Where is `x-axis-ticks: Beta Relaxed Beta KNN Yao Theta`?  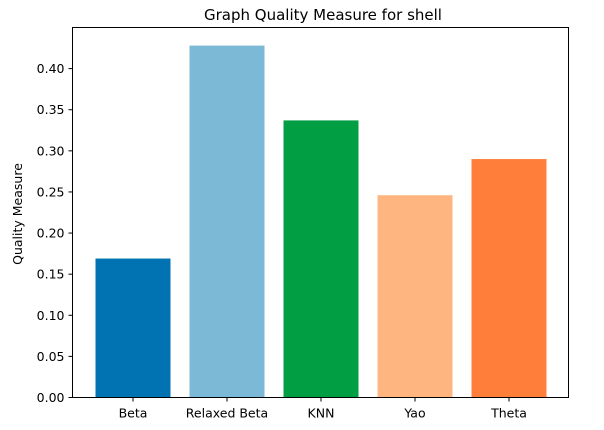
x-axis-ticks: Beta Relaxed Beta KNN Yao Theta is located at coordinates (323, 409).